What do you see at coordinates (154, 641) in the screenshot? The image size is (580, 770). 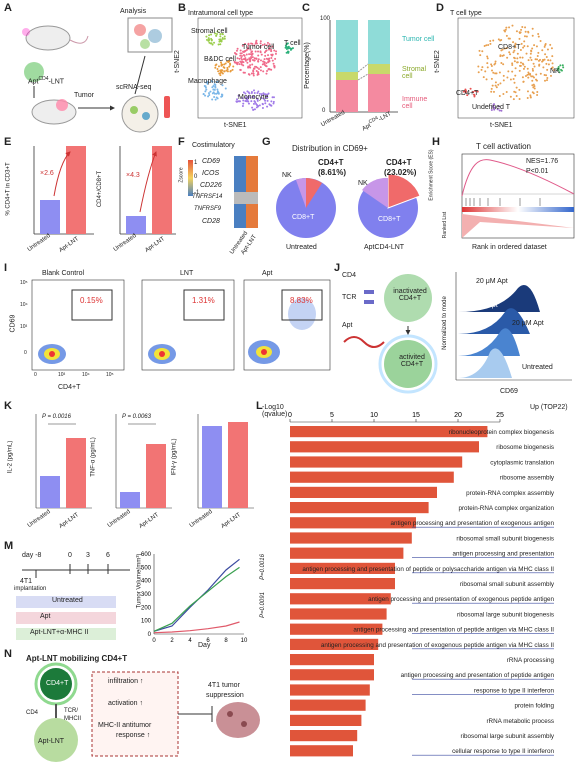 I see `growth-xtick: 0` at bounding box center [154, 641].